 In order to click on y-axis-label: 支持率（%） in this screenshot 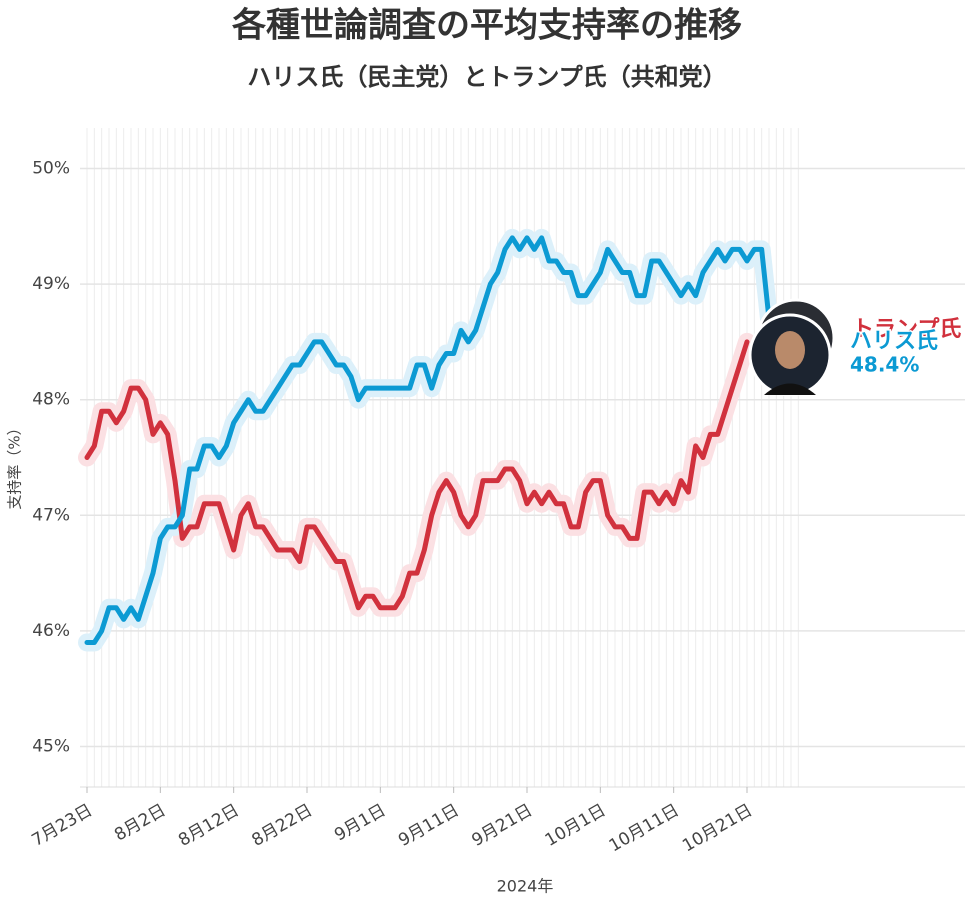, I will do `click(15, 464)`.